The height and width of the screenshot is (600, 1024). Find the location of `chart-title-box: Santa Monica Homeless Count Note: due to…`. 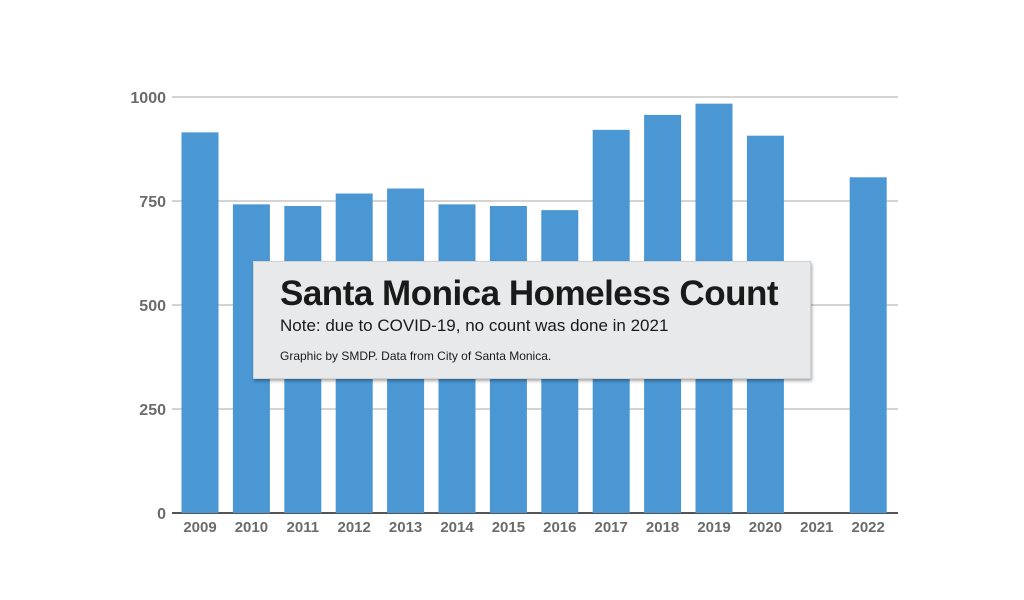

chart-title-box: Santa Monica Homeless Count Note: due to… is located at coordinates (532, 320).